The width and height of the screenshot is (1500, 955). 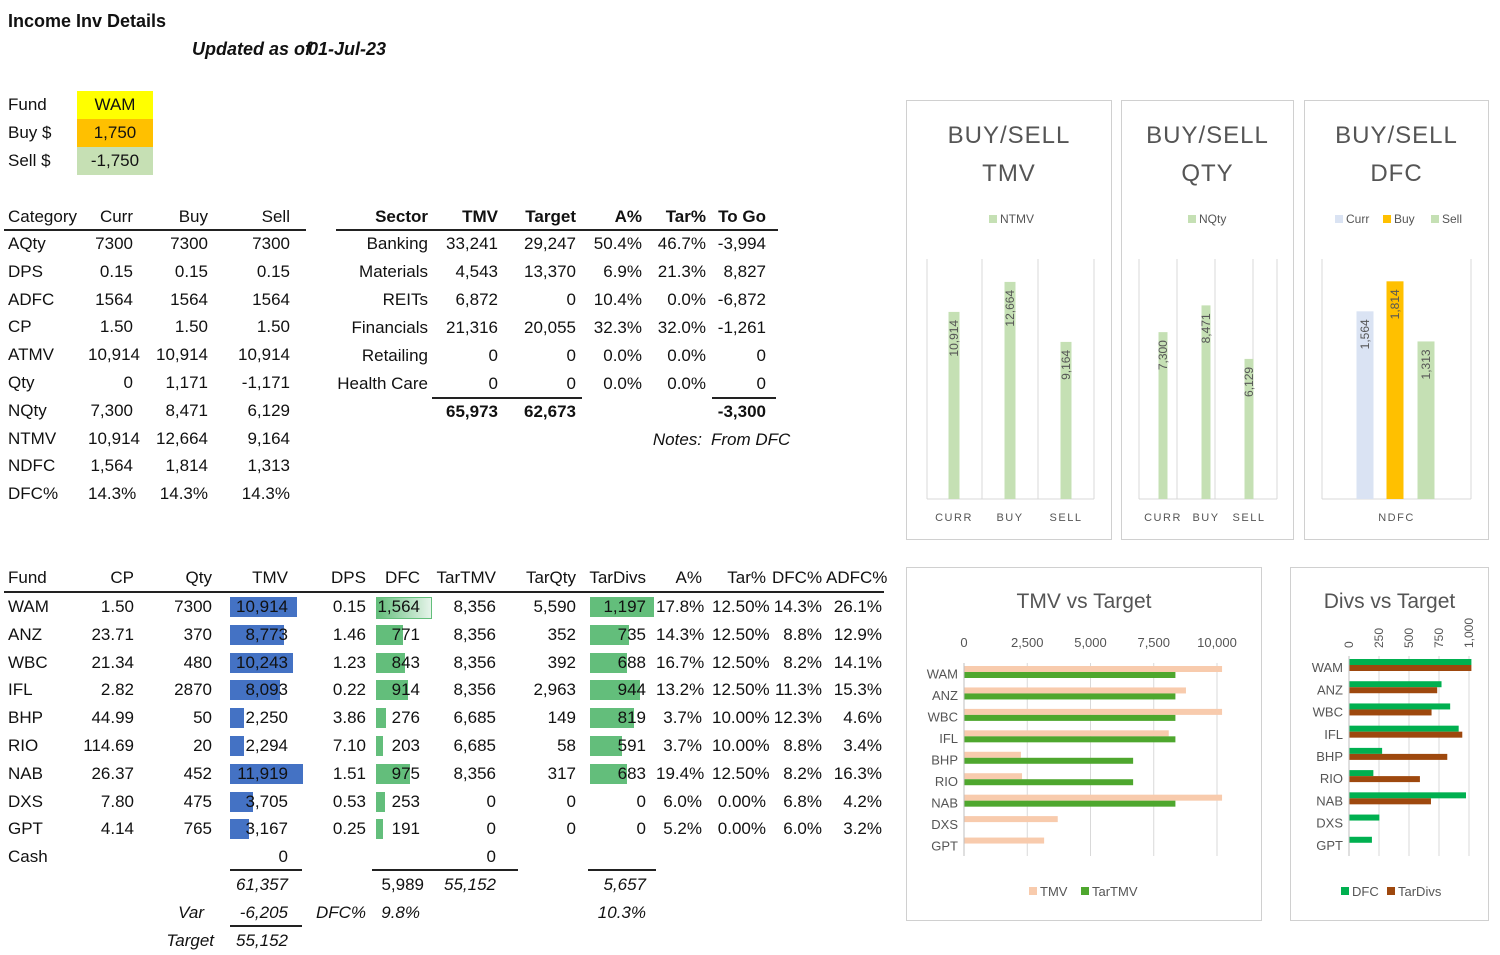 What do you see at coordinates (857, 634) in the screenshot?
I see `fund-cell: 12.9%` at bounding box center [857, 634].